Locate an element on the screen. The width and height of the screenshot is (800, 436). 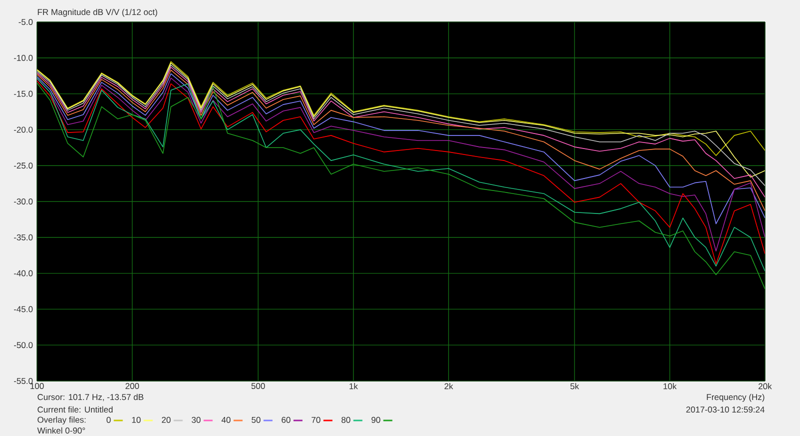
y-tick-label: -15.0 is located at coordinates (23, 93).